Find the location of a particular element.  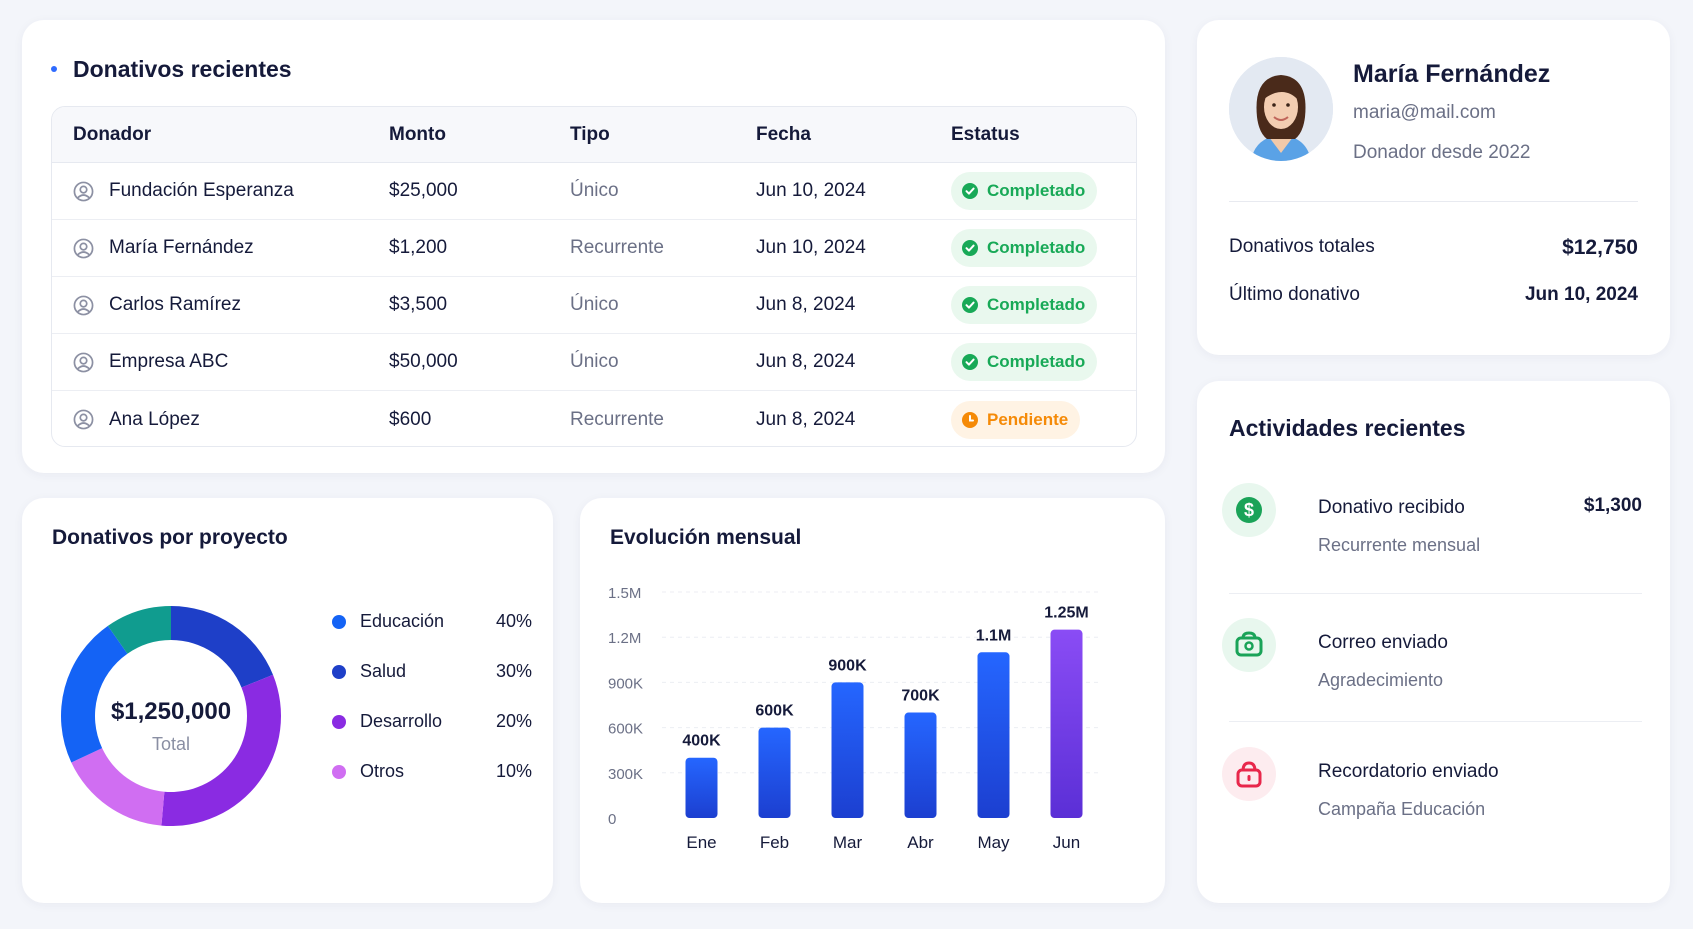

activity-item: Correo enviado Agradecimiento is located at coordinates (1432, 668).